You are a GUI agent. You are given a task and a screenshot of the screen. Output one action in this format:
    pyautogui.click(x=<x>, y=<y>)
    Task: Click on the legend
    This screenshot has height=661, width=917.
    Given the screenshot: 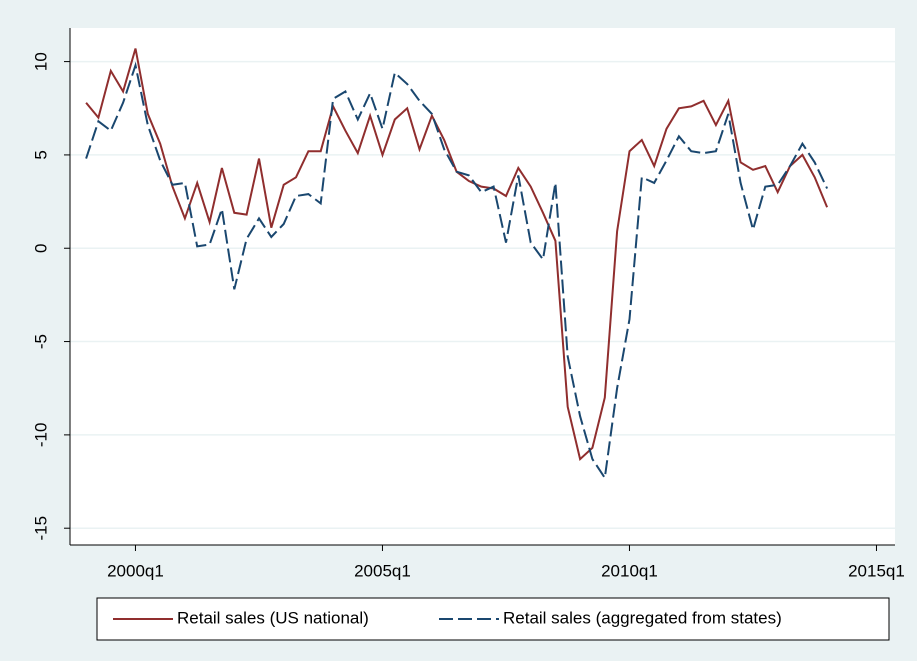 What is the action you would take?
    pyautogui.click(x=493, y=619)
    